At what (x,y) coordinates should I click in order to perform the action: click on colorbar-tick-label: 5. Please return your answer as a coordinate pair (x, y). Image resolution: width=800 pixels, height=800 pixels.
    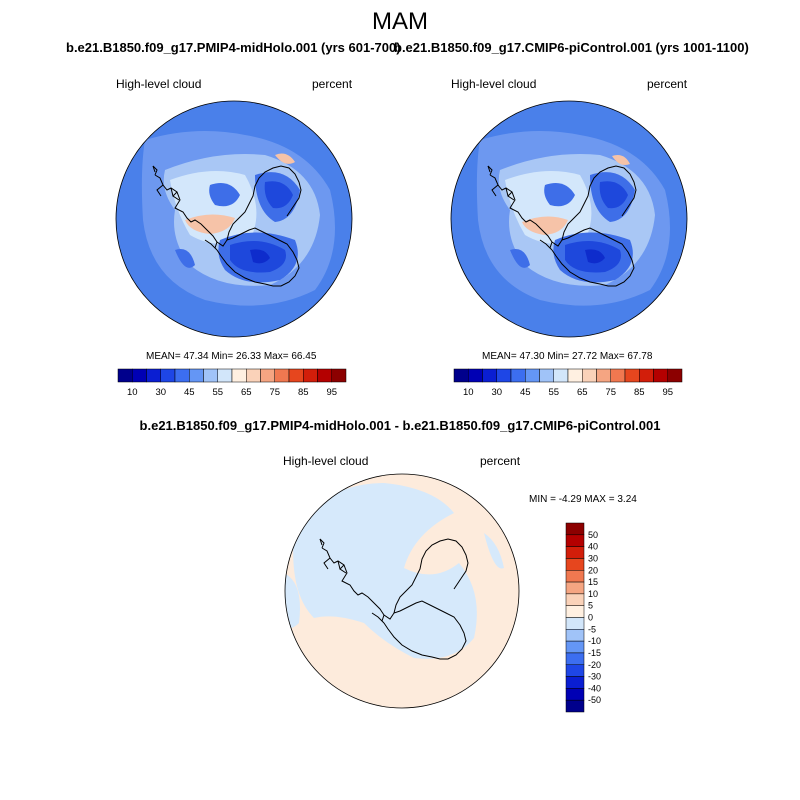
    Looking at the image, I should click on (590, 606).